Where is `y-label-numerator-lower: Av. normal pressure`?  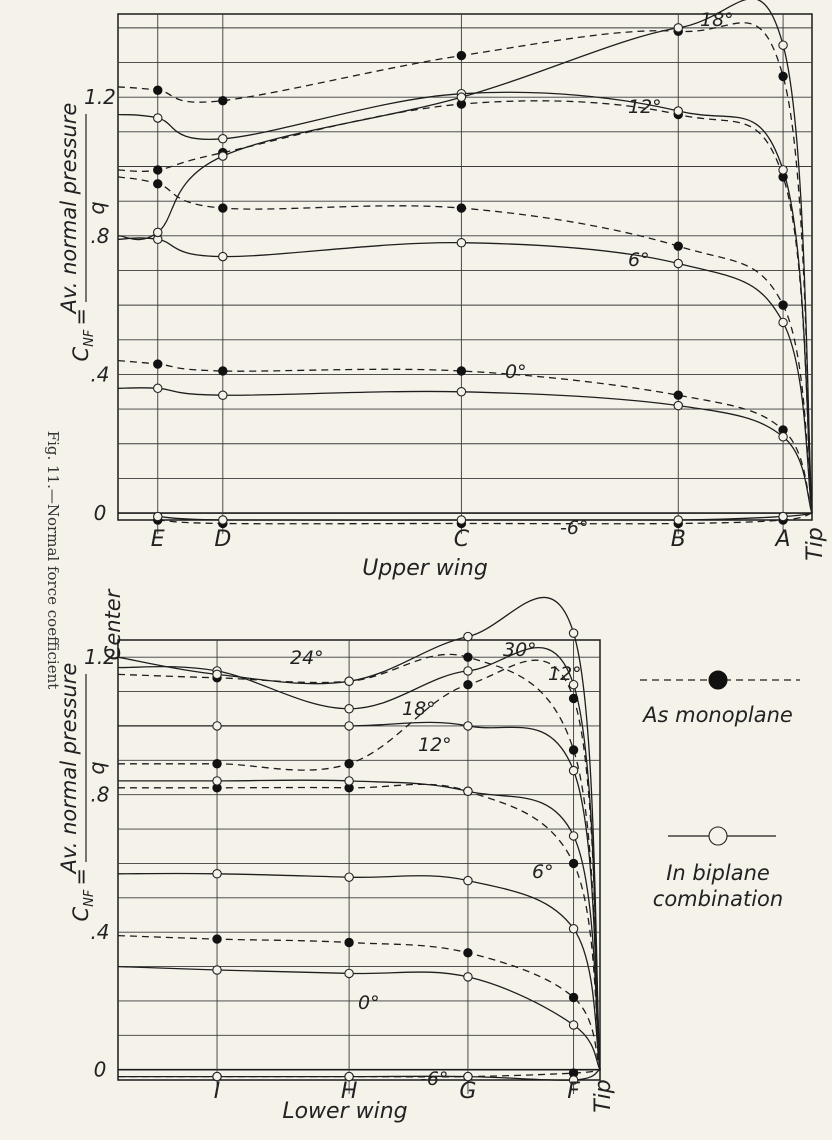
y-label-numerator-lower: Av. normal pressure is located at coordinates (69, 769).